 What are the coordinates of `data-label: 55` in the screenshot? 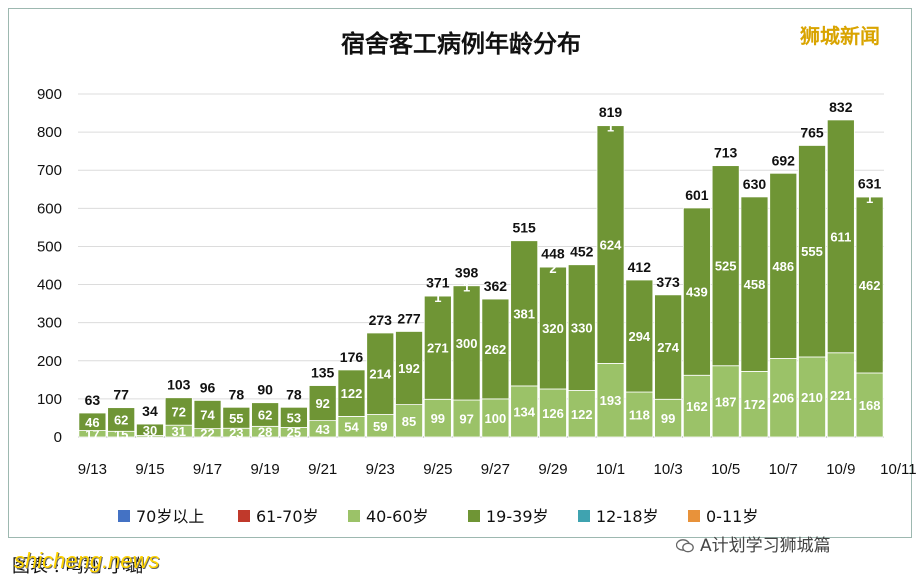 It's located at (236, 418).